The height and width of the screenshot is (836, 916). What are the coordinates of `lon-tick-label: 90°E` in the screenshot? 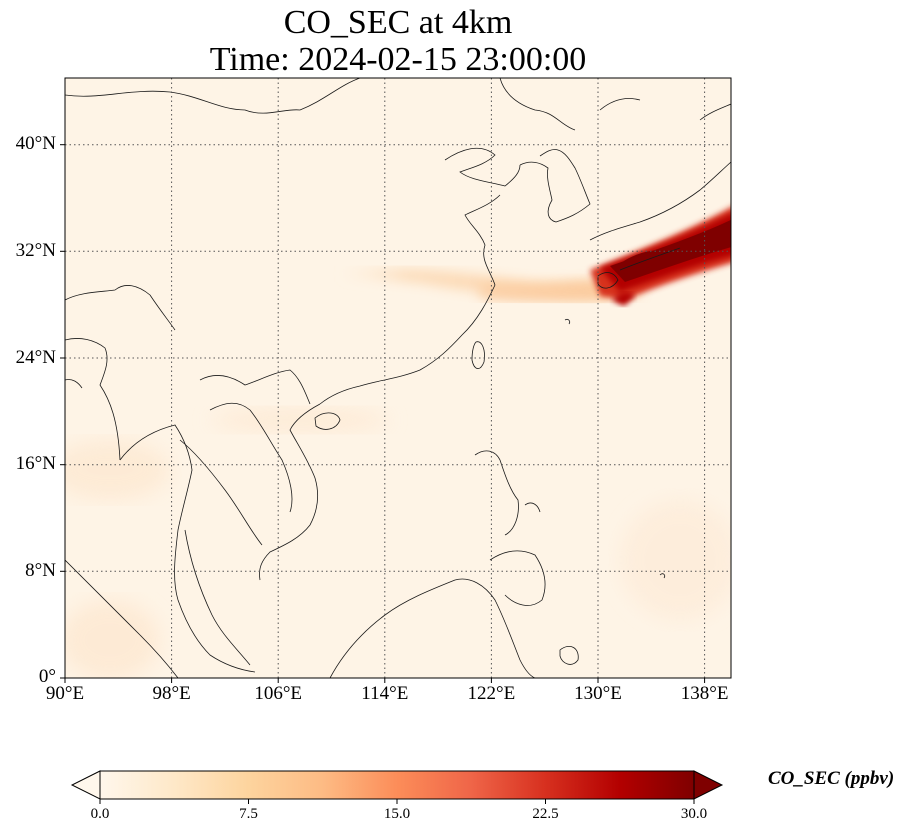 It's located at (65, 693).